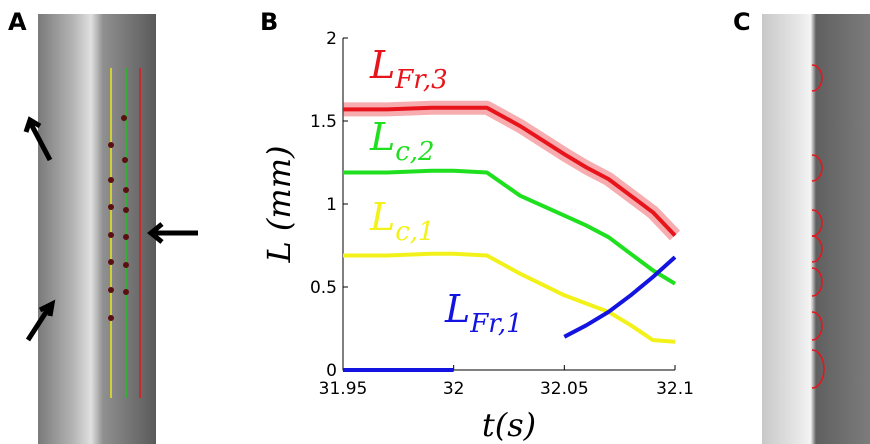  What do you see at coordinates (331, 371) in the screenshot?
I see `y-tick-label: 0` at bounding box center [331, 371].